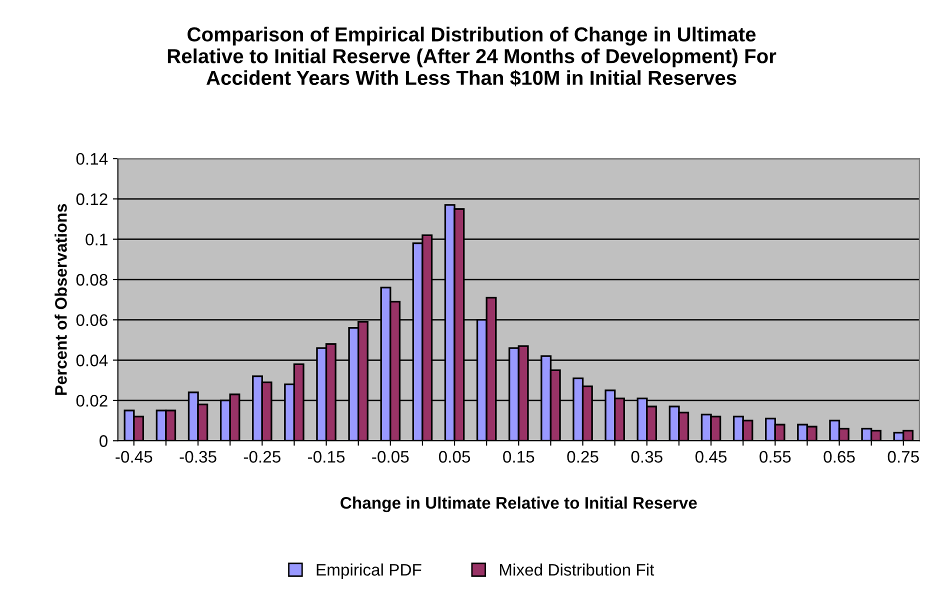 Image resolution: width=943 pixels, height=594 pixels. Describe the element at coordinates (92, 159) in the screenshot. I see `y-tick-label: 0.14` at that location.